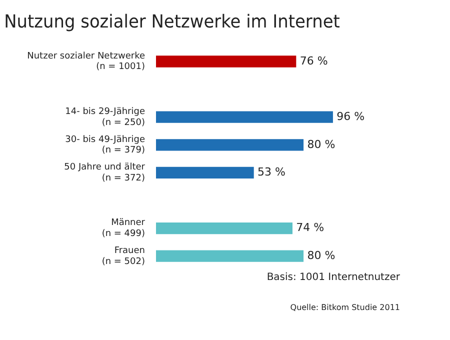 The width and height of the screenshot is (450, 340). What do you see at coordinates (123, 256) in the screenshot?
I see `y-tick-label: Frauen (n = 502)` at bounding box center [123, 256].